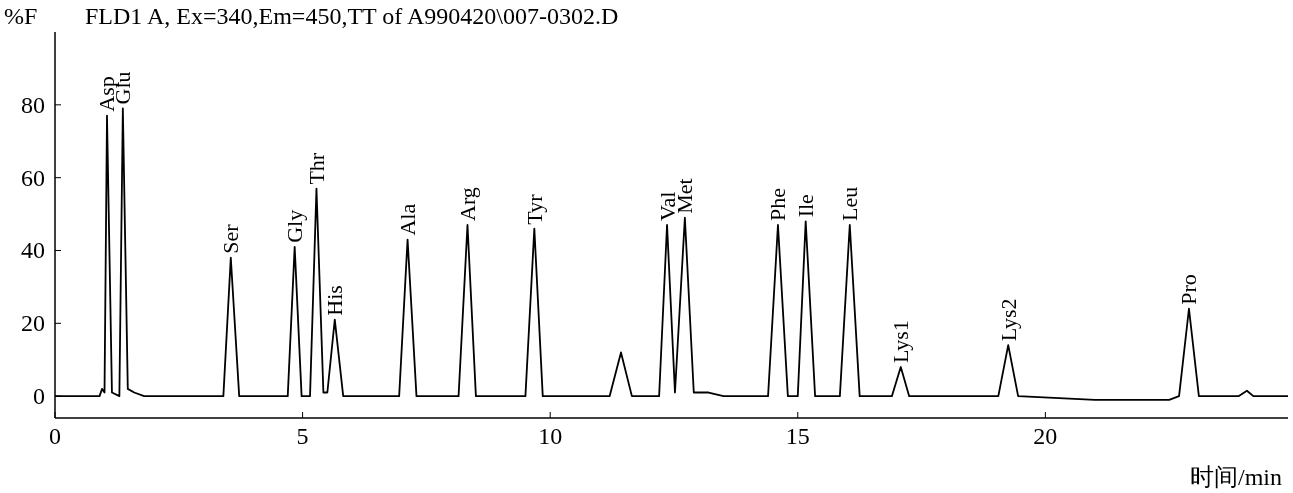  Describe the element at coordinates (1235, 477) in the screenshot. I see `x-axis-title: 时间/min` at that location.